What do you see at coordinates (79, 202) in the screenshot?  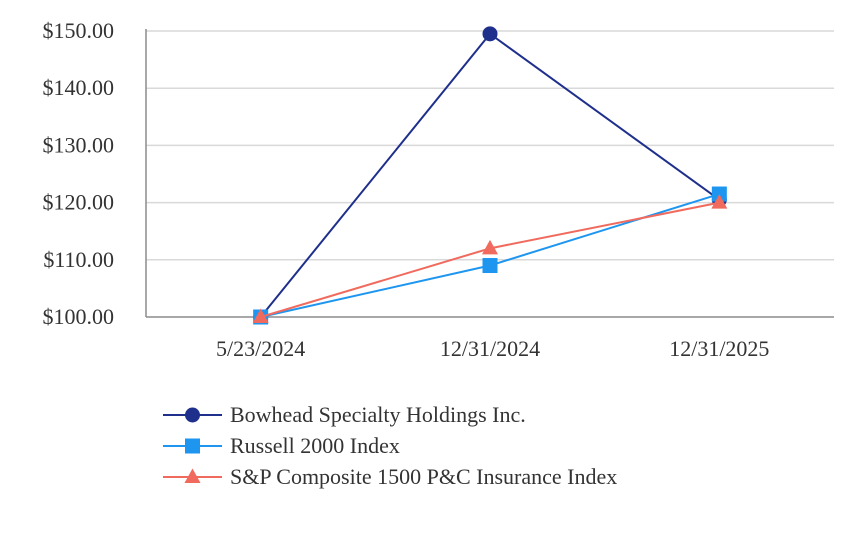 I see `y-tick-label: $120.00` at bounding box center [79, 202].